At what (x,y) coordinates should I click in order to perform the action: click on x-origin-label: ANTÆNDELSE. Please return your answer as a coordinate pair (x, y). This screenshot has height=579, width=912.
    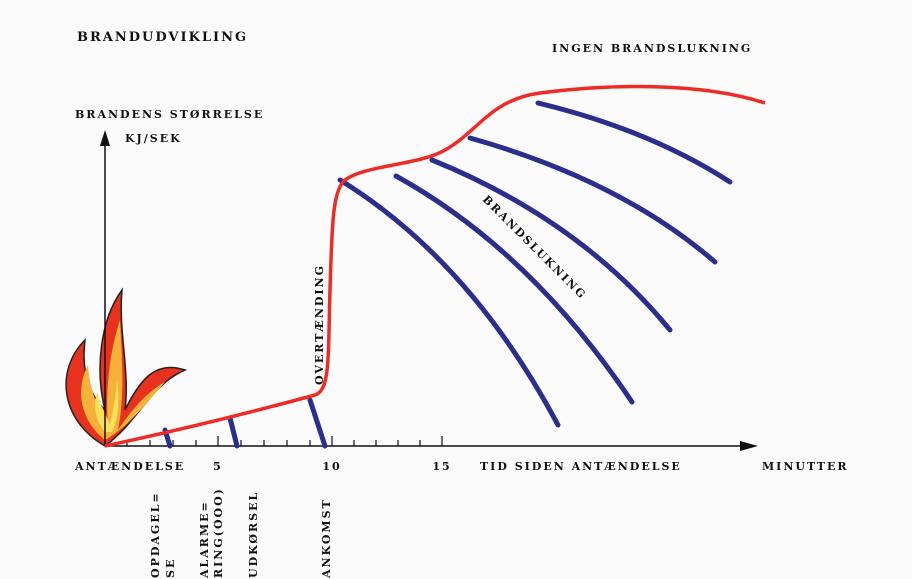
    Looking at the image, I should click on (129, 466).